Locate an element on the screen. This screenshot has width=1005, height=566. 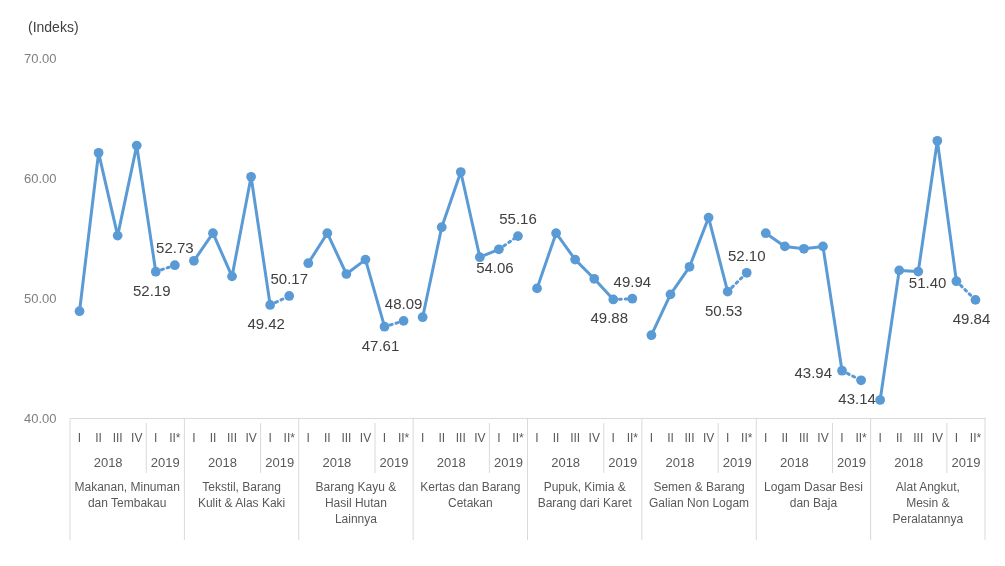
text: Kertas dan Barang Cetakan is located at coordinates (470, 495).